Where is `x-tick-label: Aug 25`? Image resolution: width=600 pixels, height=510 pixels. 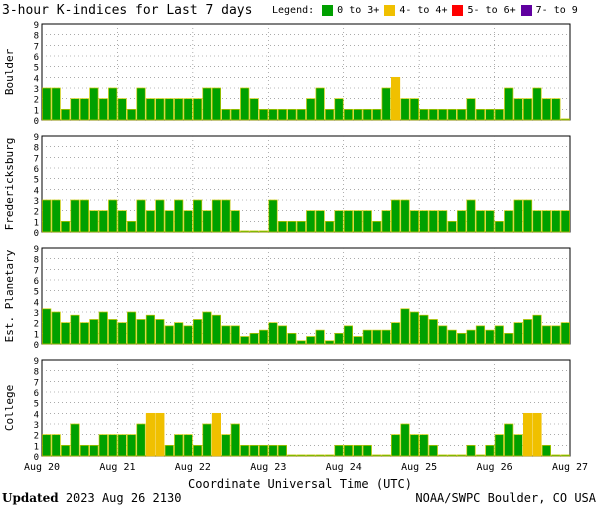 x-tick-label: Aug 25 is located at coordinates (419, 467).